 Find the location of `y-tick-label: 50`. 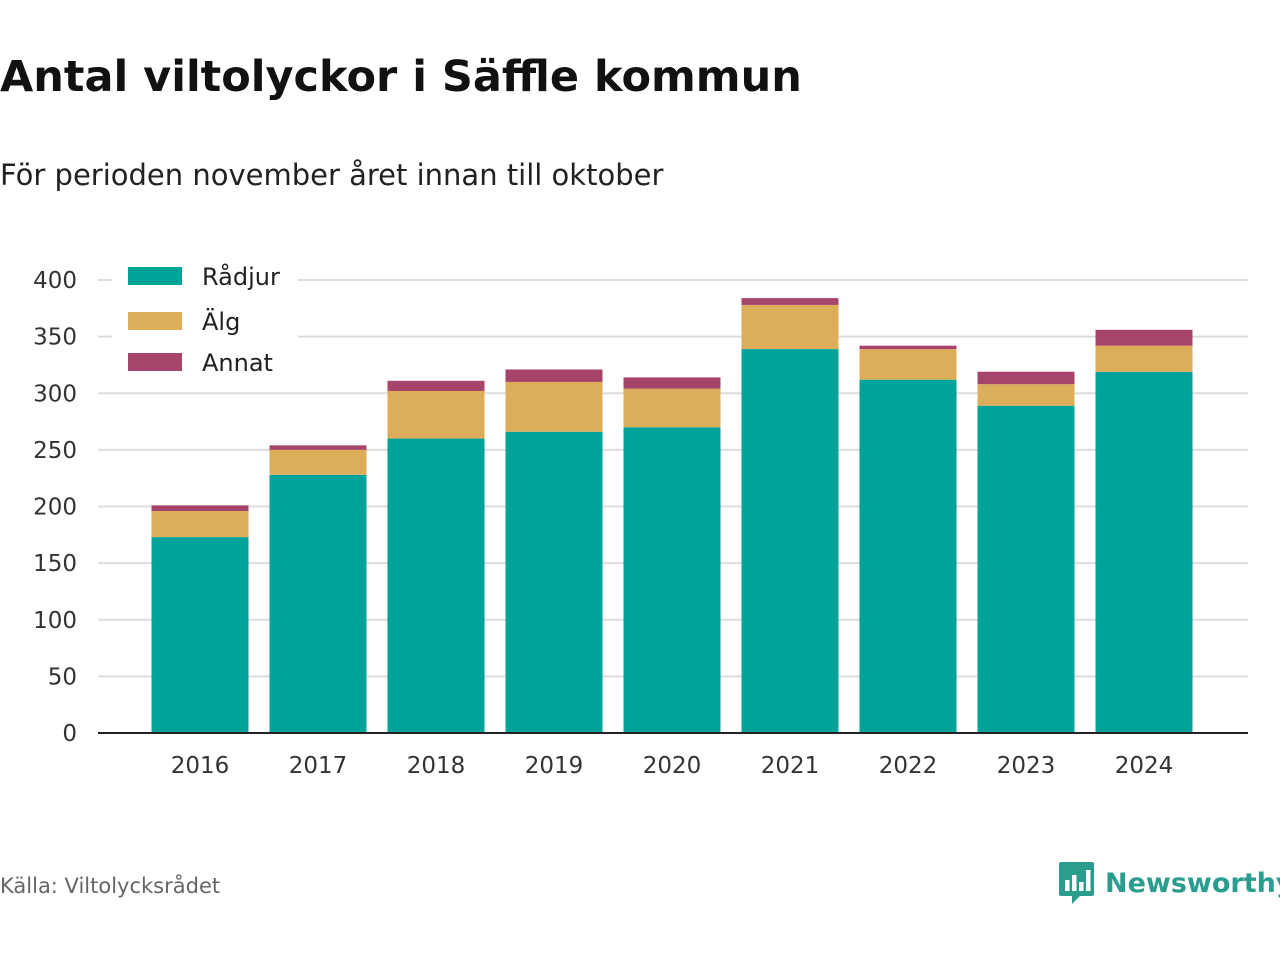

y-tick-label: 50 is located at coordinates (62, 677).